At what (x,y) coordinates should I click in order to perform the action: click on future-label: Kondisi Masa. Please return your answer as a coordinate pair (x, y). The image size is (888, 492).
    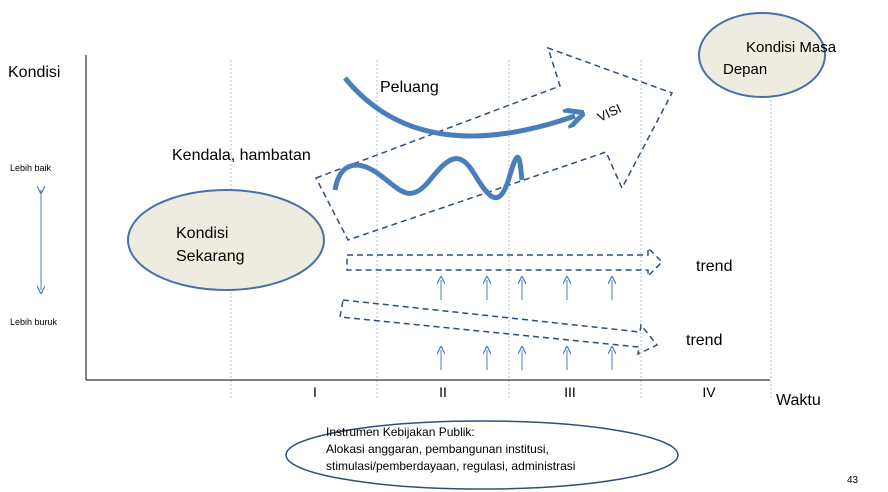
    Looking at the image, I should click on (791, 47).